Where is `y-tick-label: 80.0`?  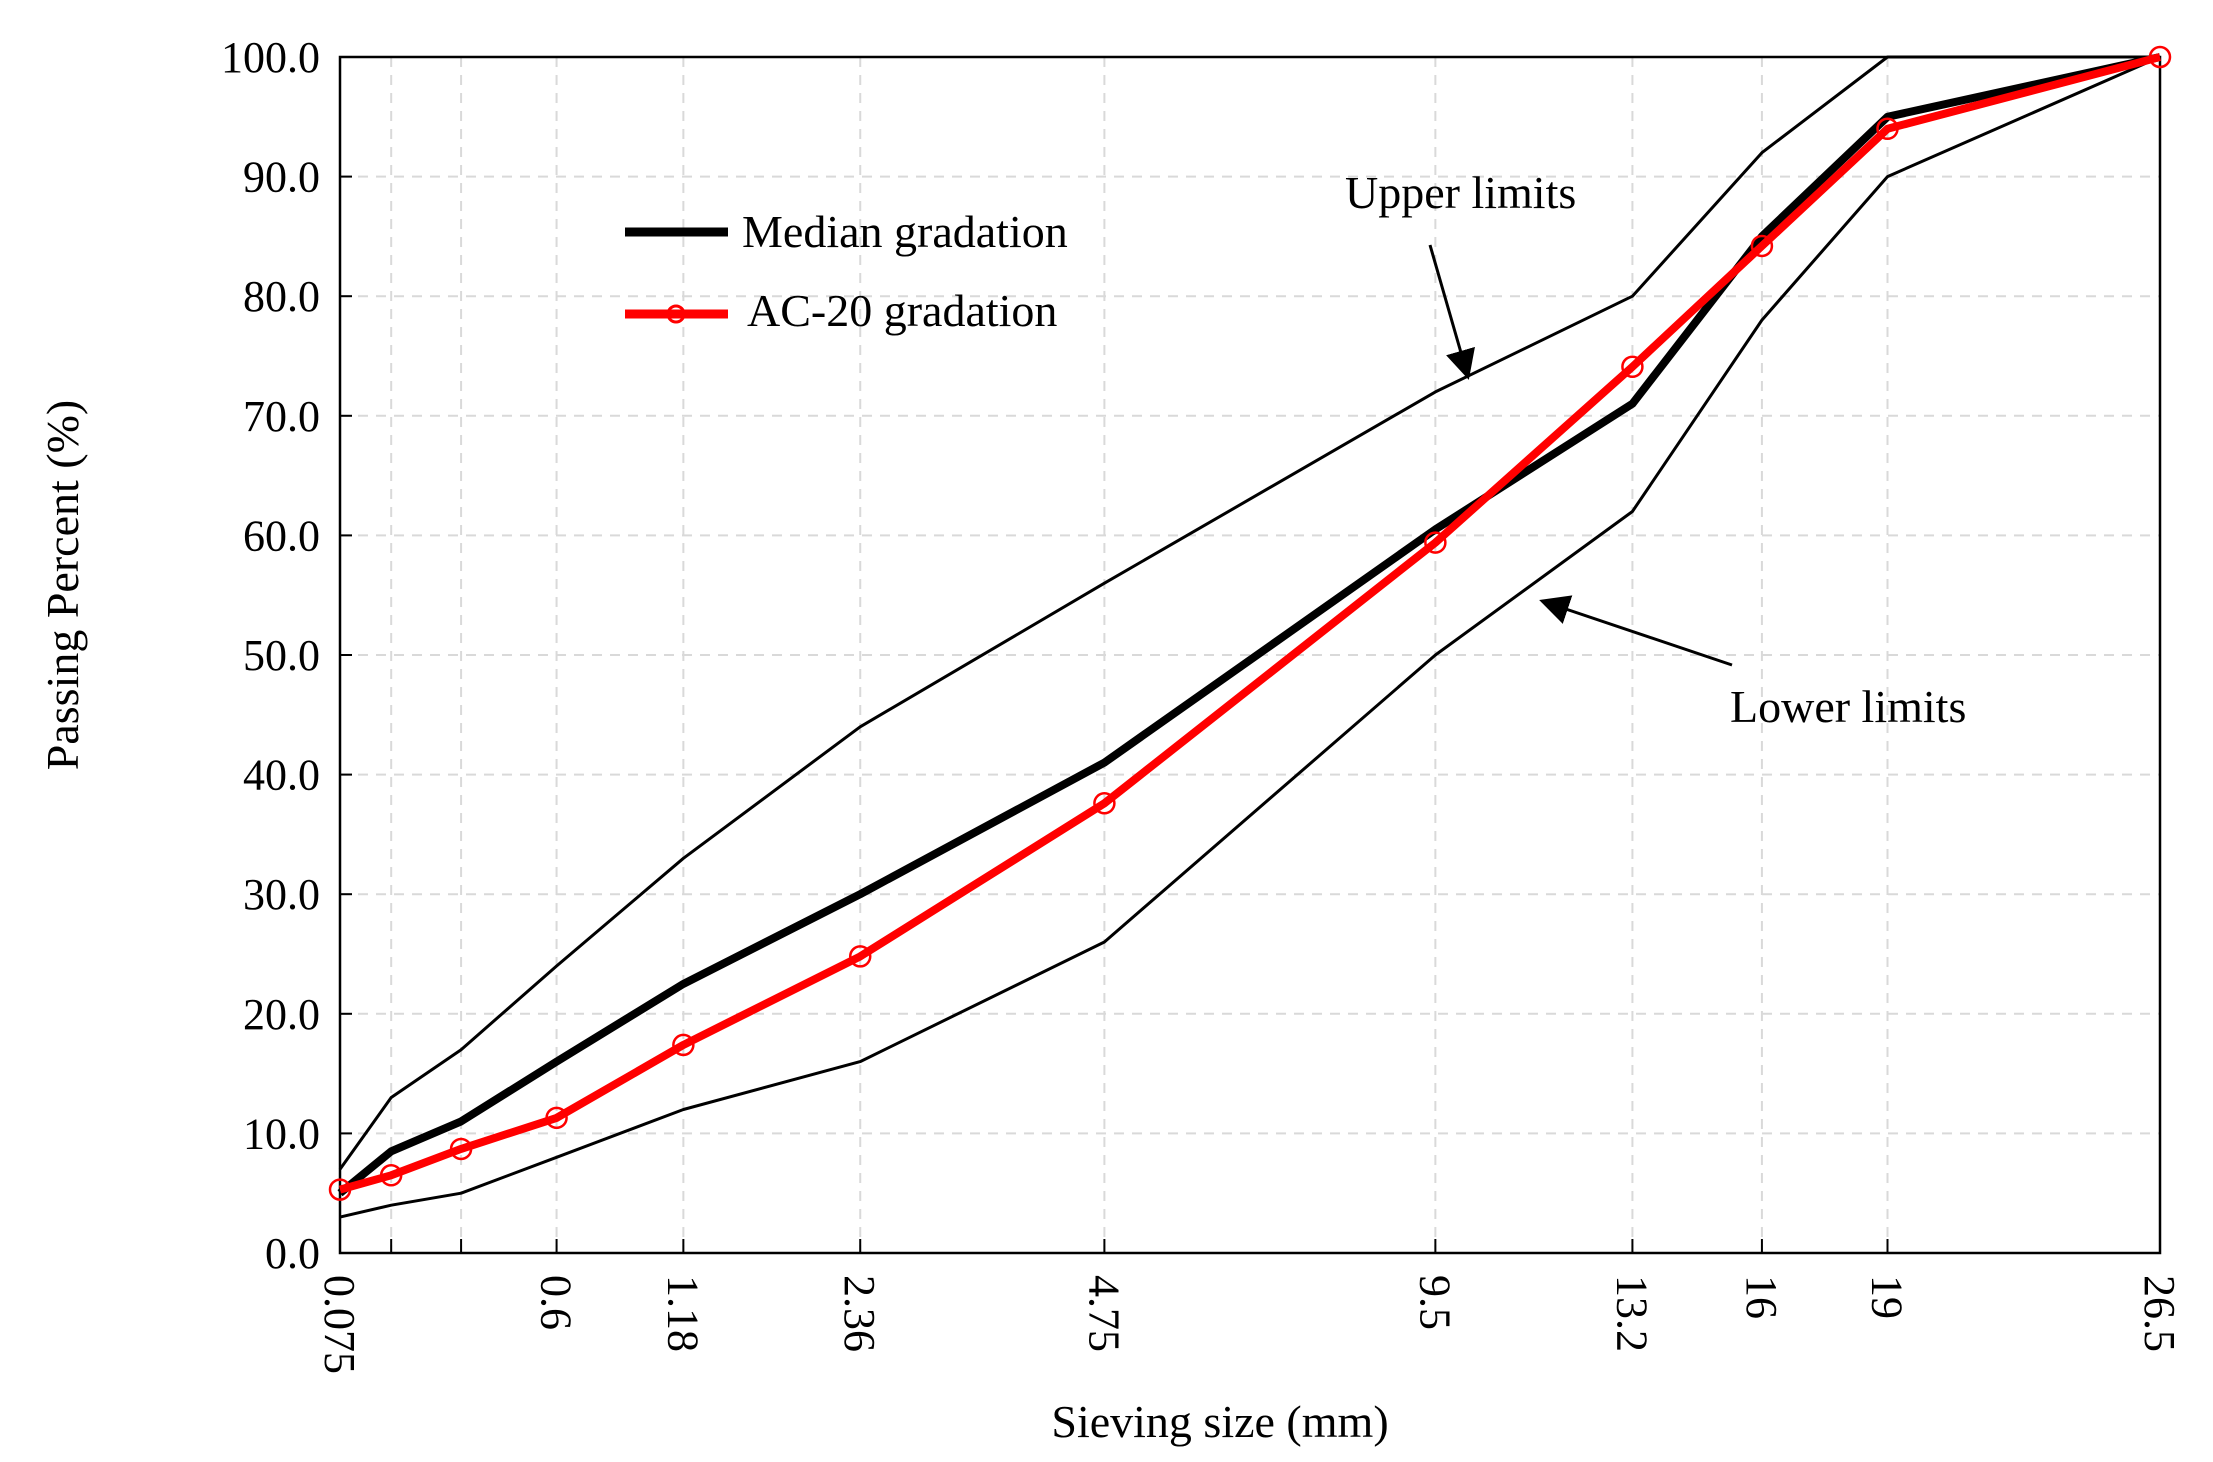 y-tick-label: 80.0 is located at coordinates (281, 296).